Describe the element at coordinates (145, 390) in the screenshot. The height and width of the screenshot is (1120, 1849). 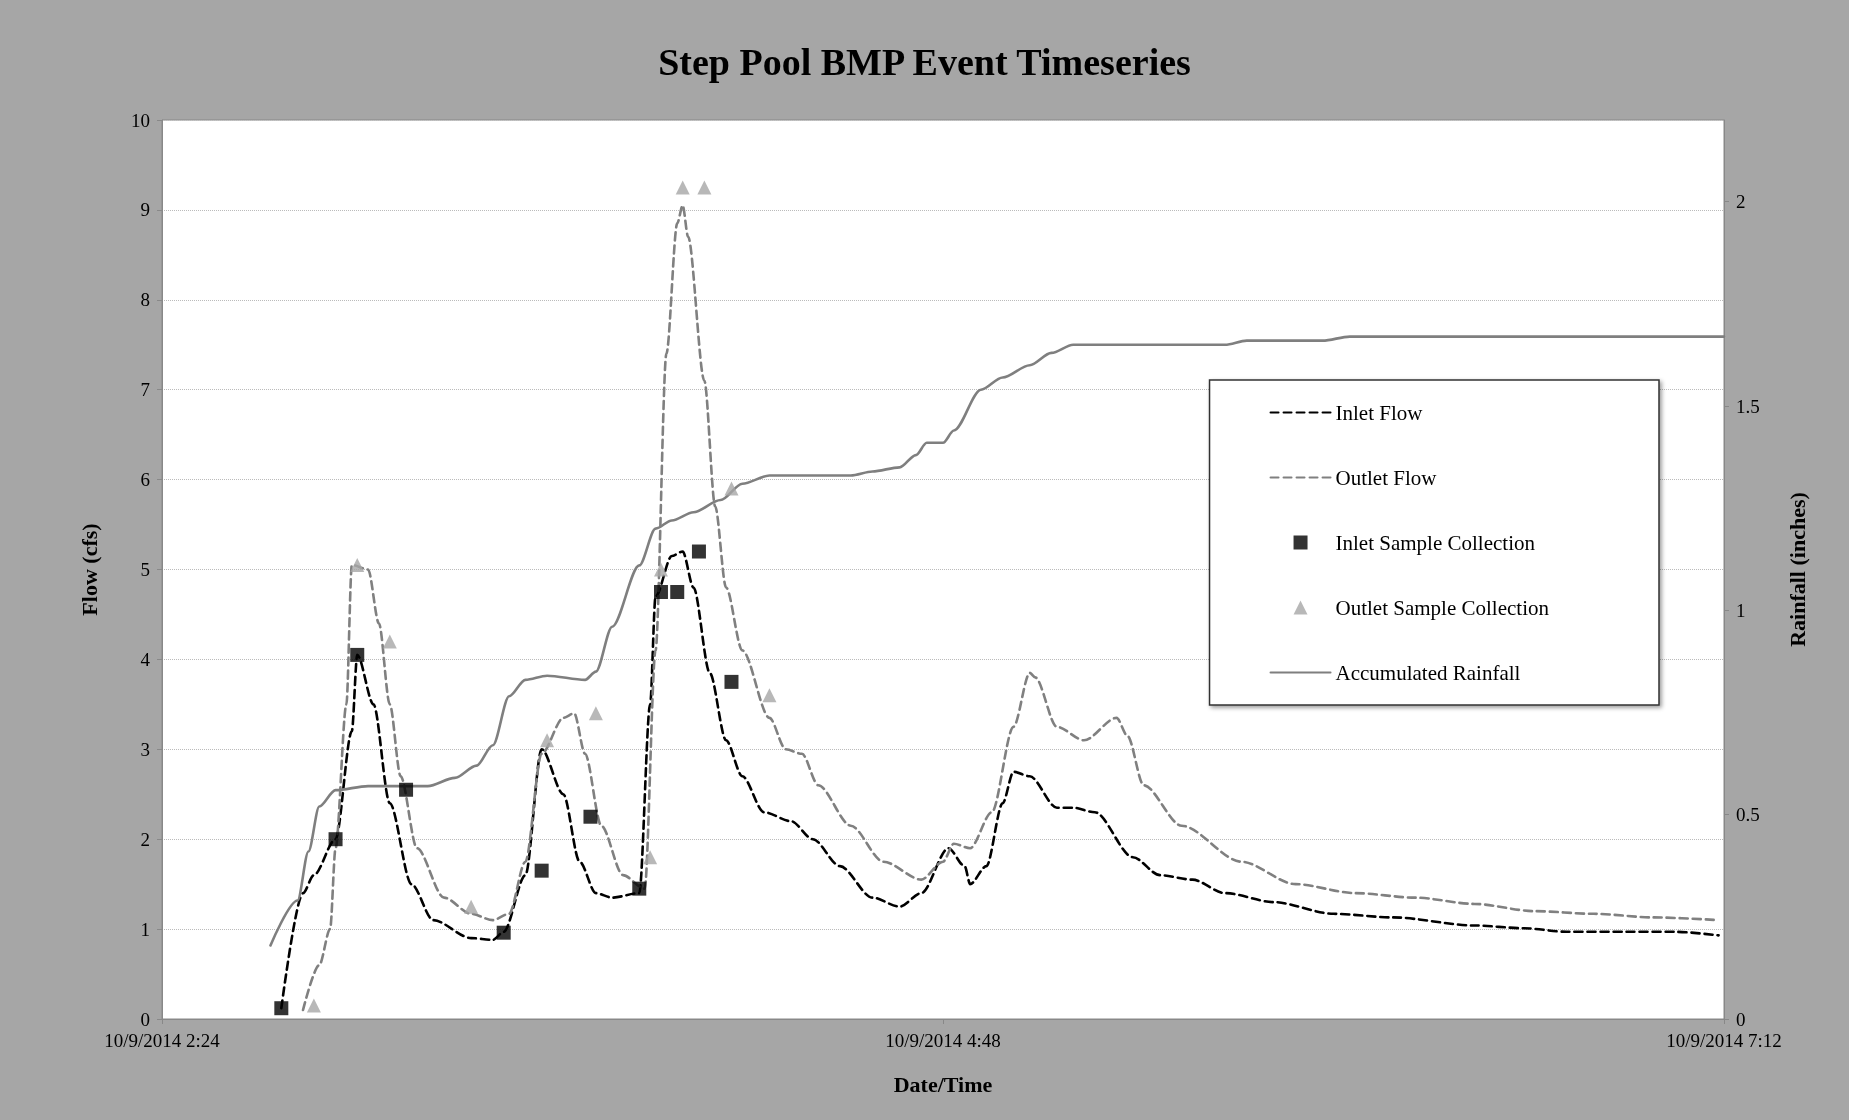
I see `y-tick-label: 7` at that location.